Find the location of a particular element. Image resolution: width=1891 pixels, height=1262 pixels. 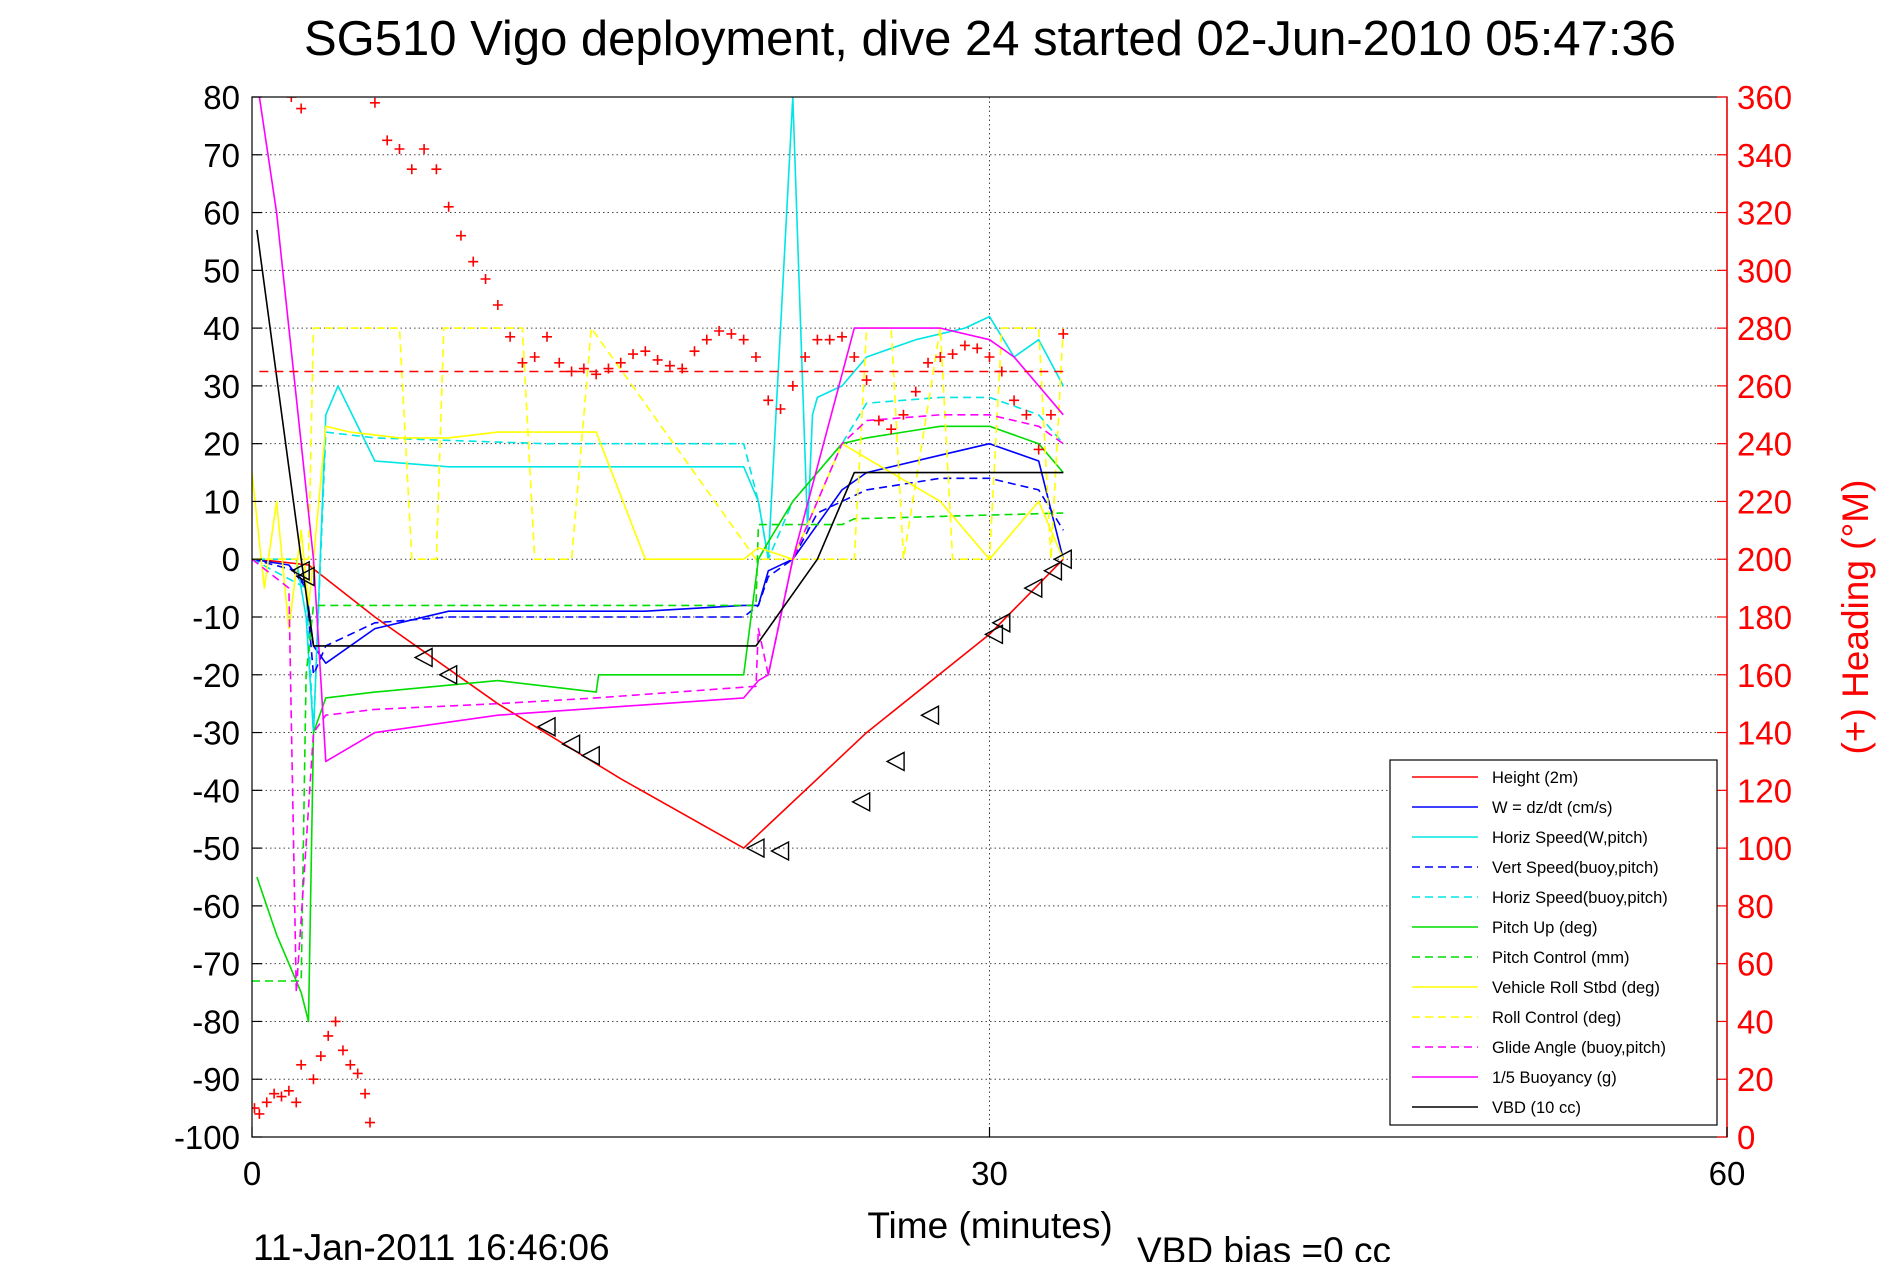

x-axis: 0 30 60 is located at coordinates (994, 1159).